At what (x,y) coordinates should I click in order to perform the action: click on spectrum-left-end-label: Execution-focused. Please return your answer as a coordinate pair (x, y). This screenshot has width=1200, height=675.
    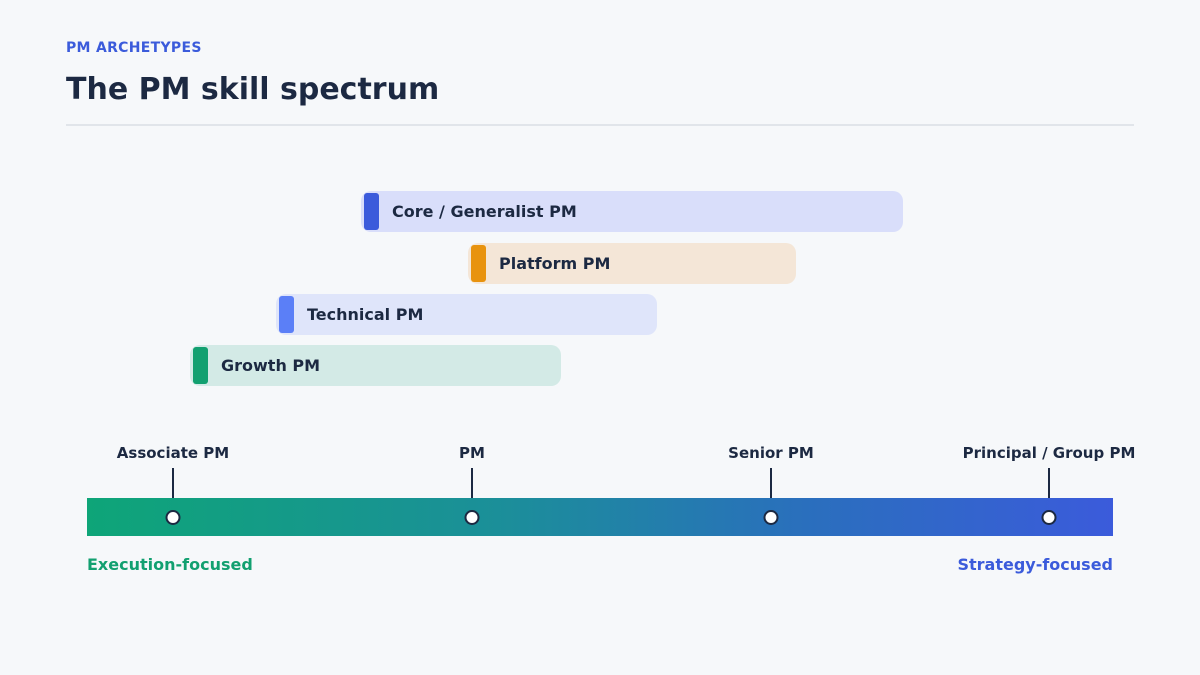
    Looking at the image, I should click on (170, 564).